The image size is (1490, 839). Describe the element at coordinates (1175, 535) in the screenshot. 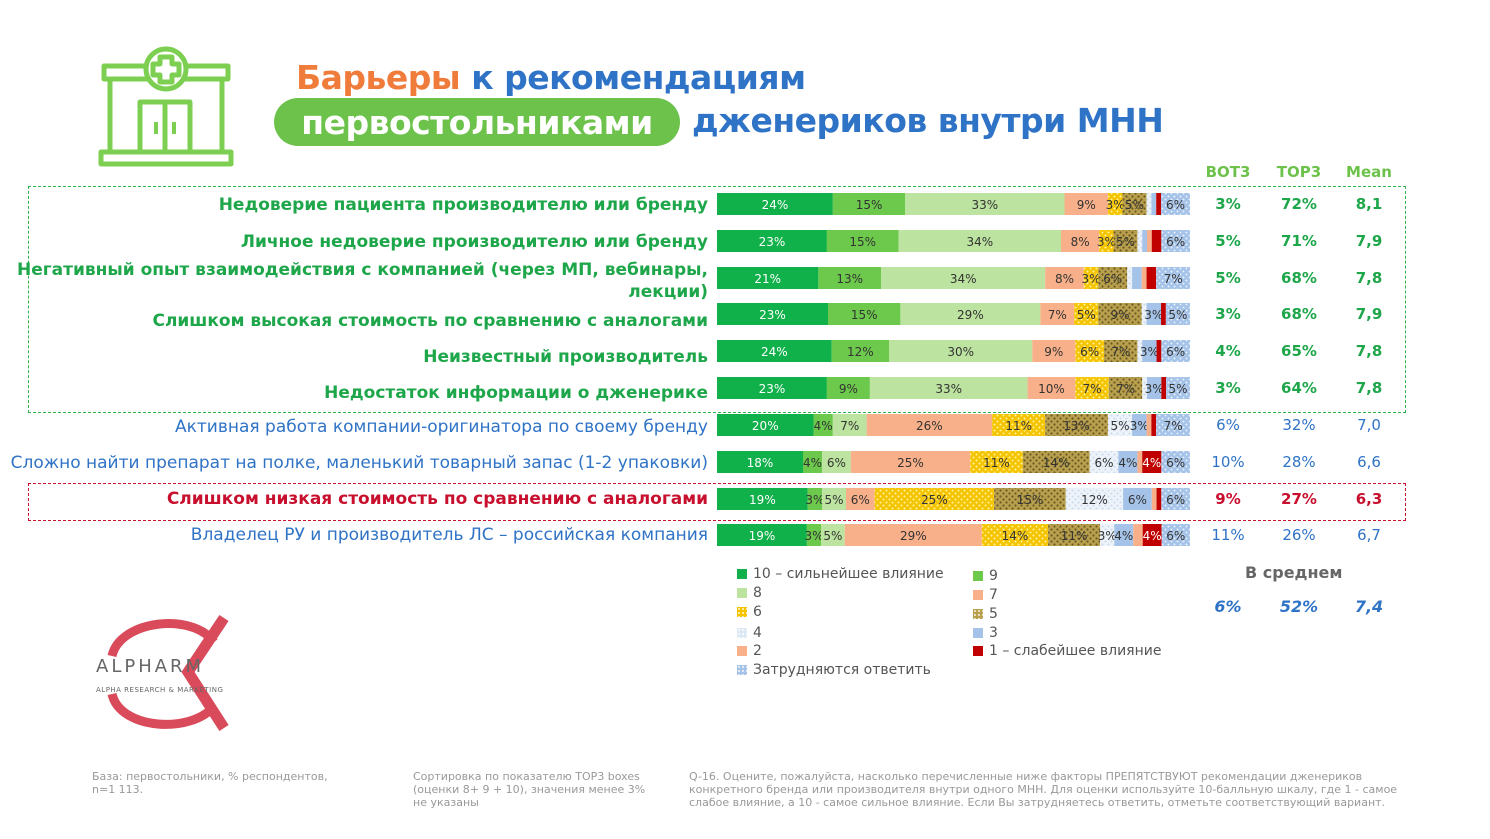

I see `bar-segment-row9-dk` at that location.